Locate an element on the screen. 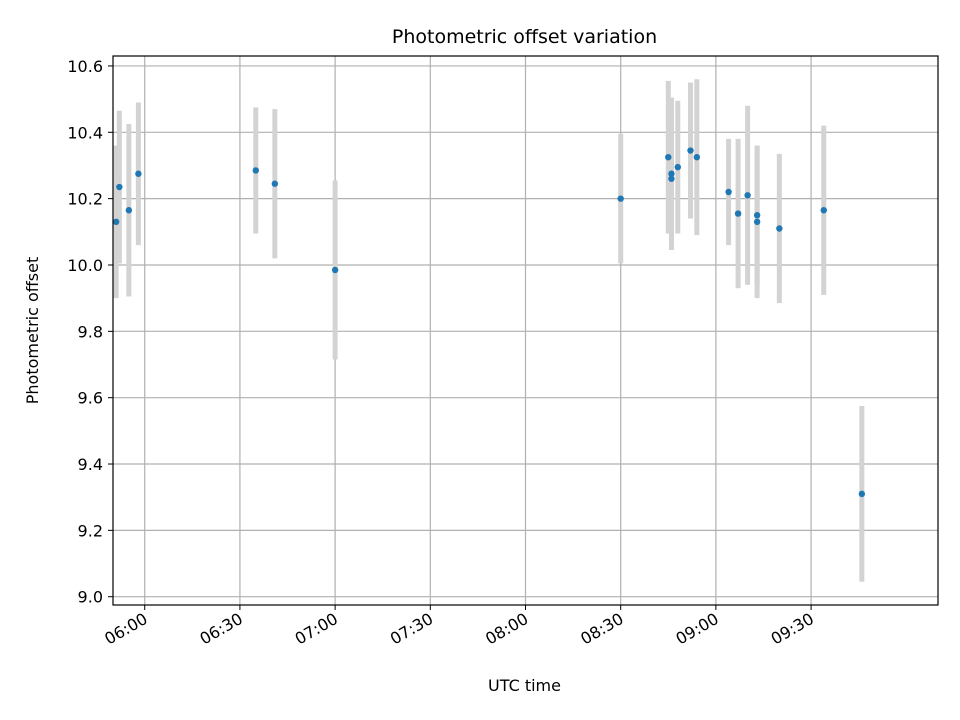 The width and height of the screenshot is (960, 720). y-tick-label: 10.4 is located at coordinates (85, 132).